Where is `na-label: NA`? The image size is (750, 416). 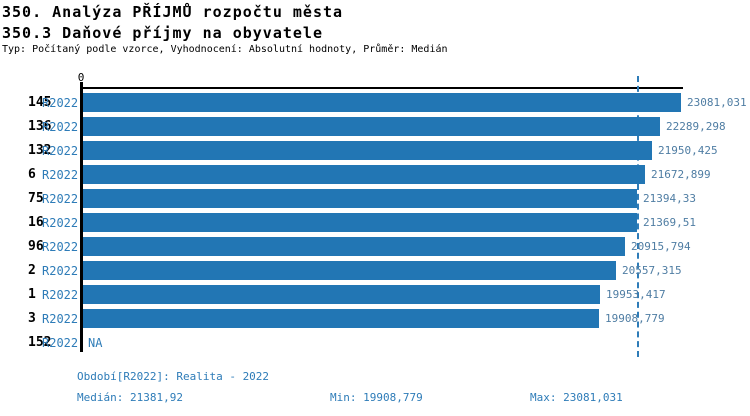
na-label: NA is located at coordinates (95, 343).